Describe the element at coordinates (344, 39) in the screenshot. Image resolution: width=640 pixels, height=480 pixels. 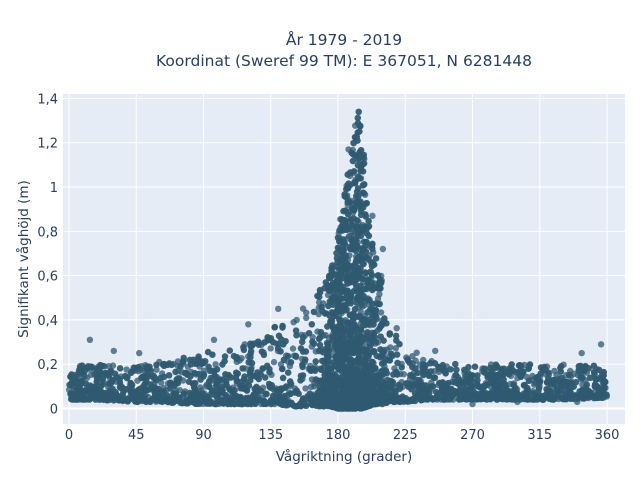
I see `chart-title-line1: År 1979 - 2019` at that location.